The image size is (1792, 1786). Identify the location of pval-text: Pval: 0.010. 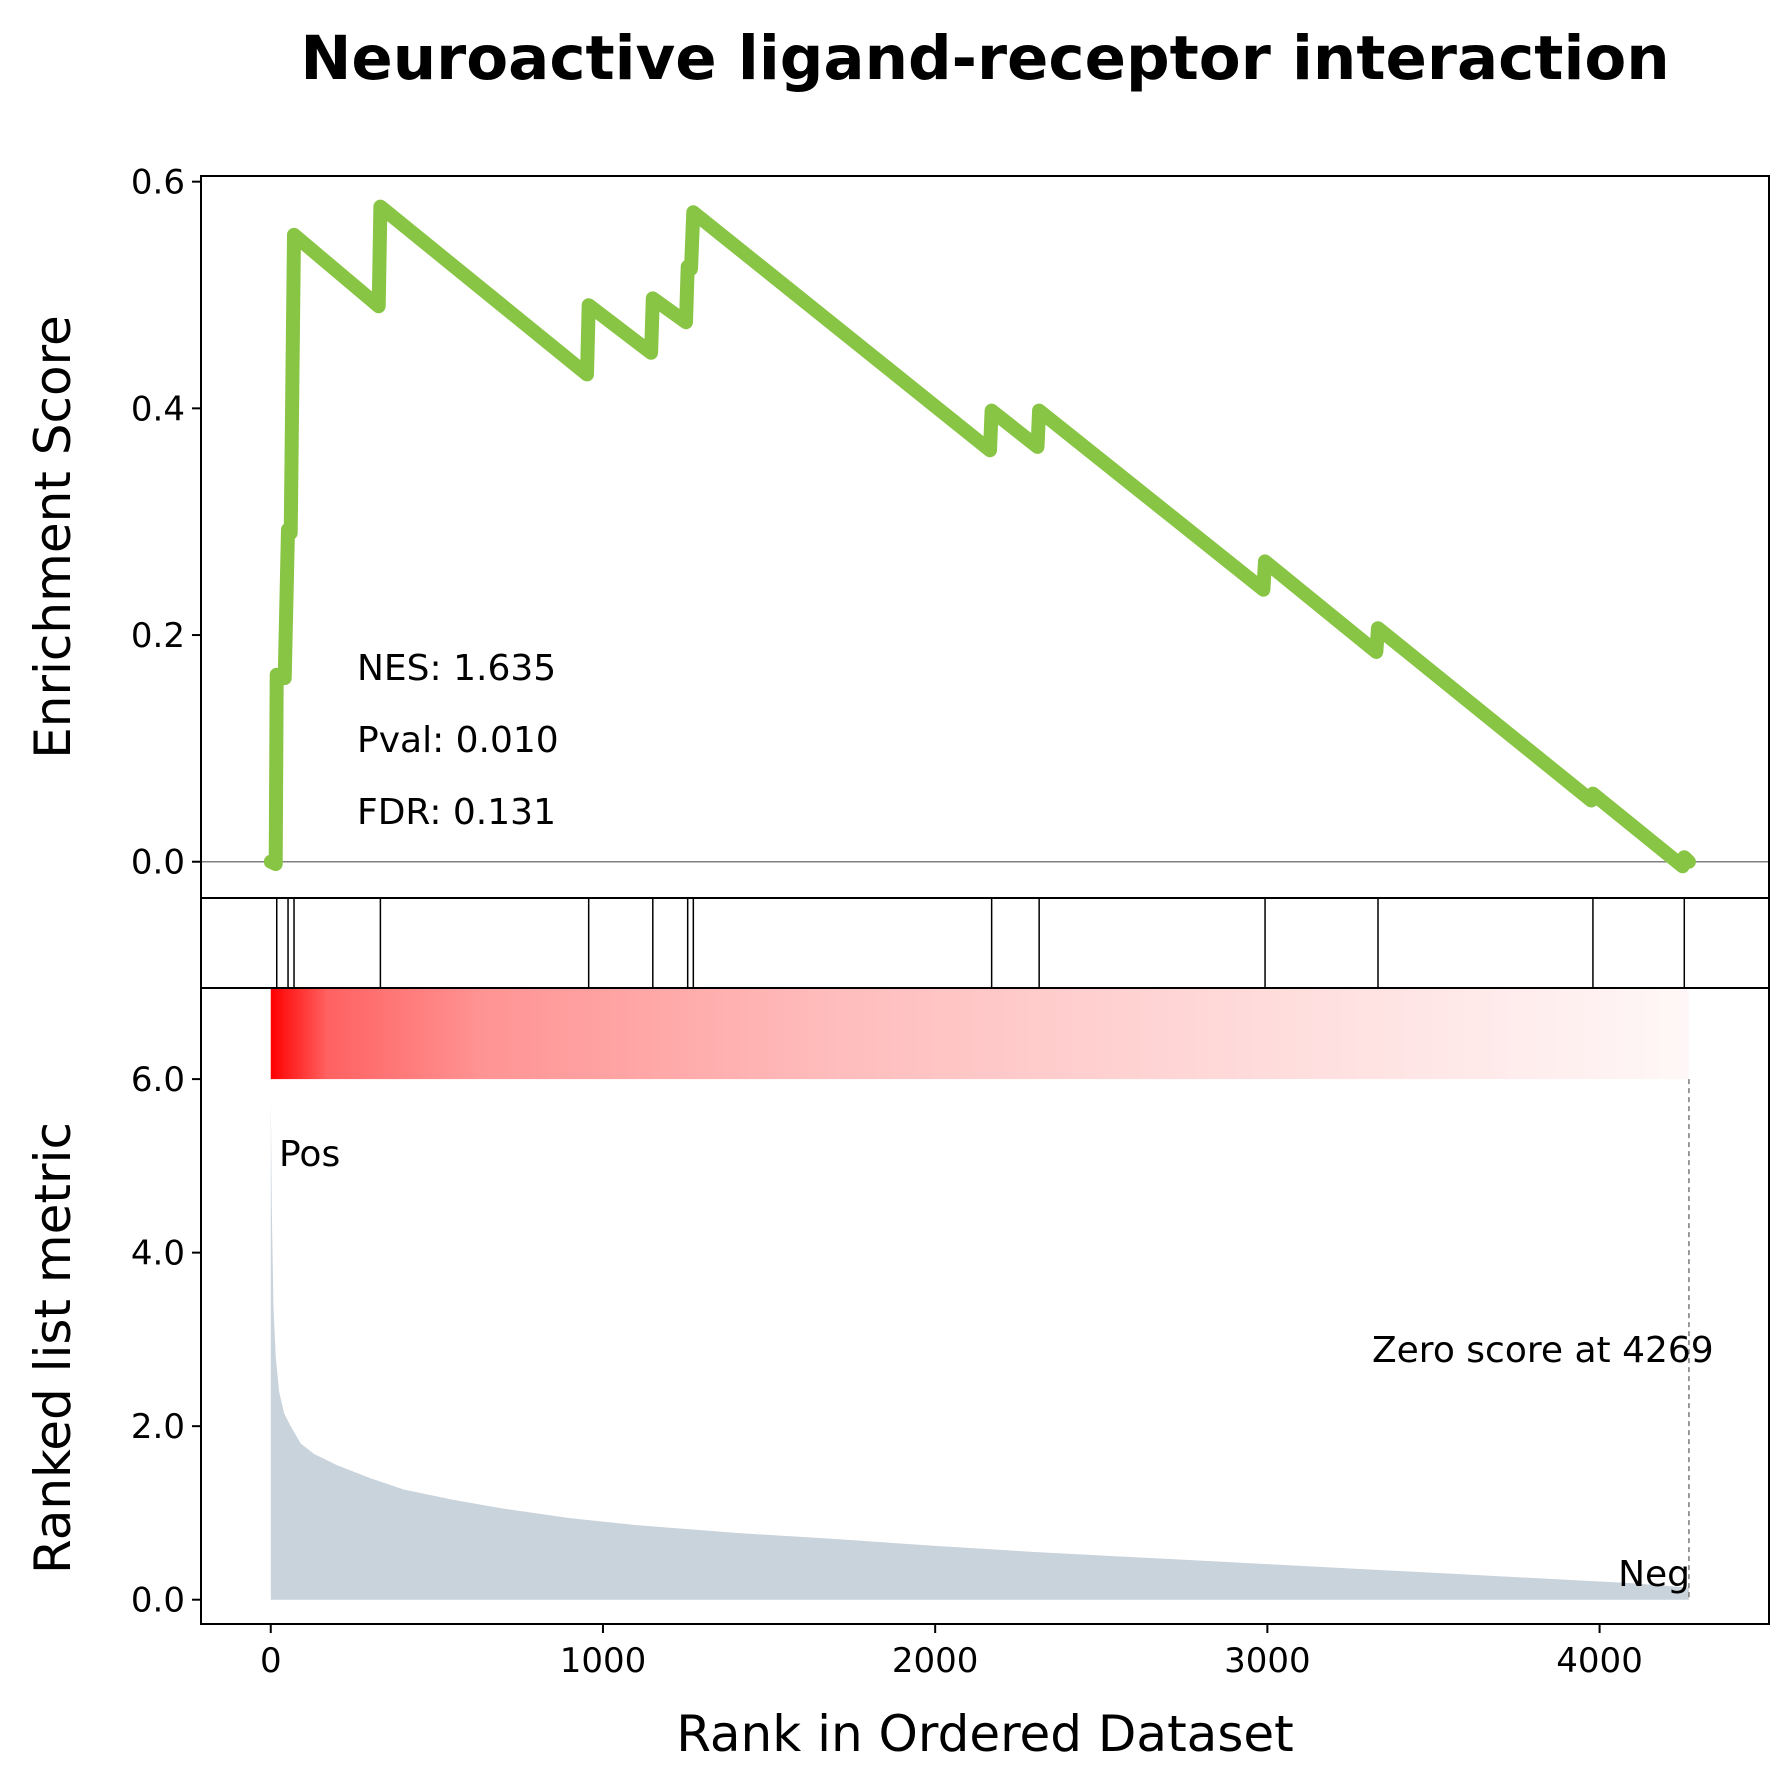
(458, 740).